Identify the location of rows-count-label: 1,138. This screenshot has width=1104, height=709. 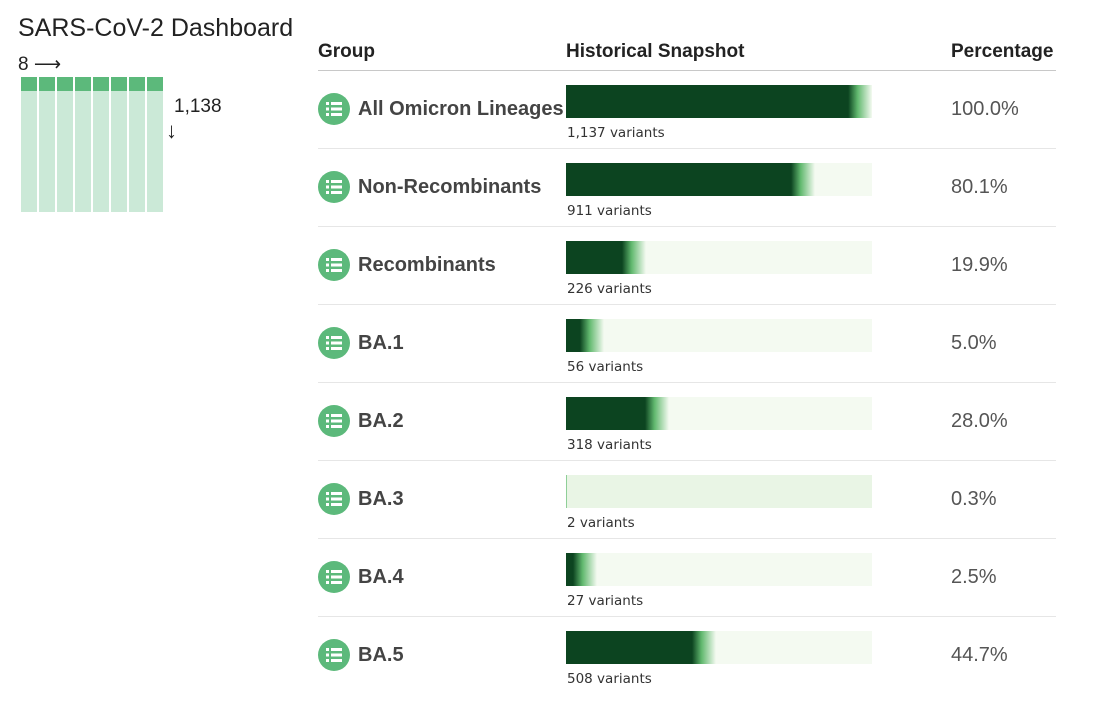
(198, 106).